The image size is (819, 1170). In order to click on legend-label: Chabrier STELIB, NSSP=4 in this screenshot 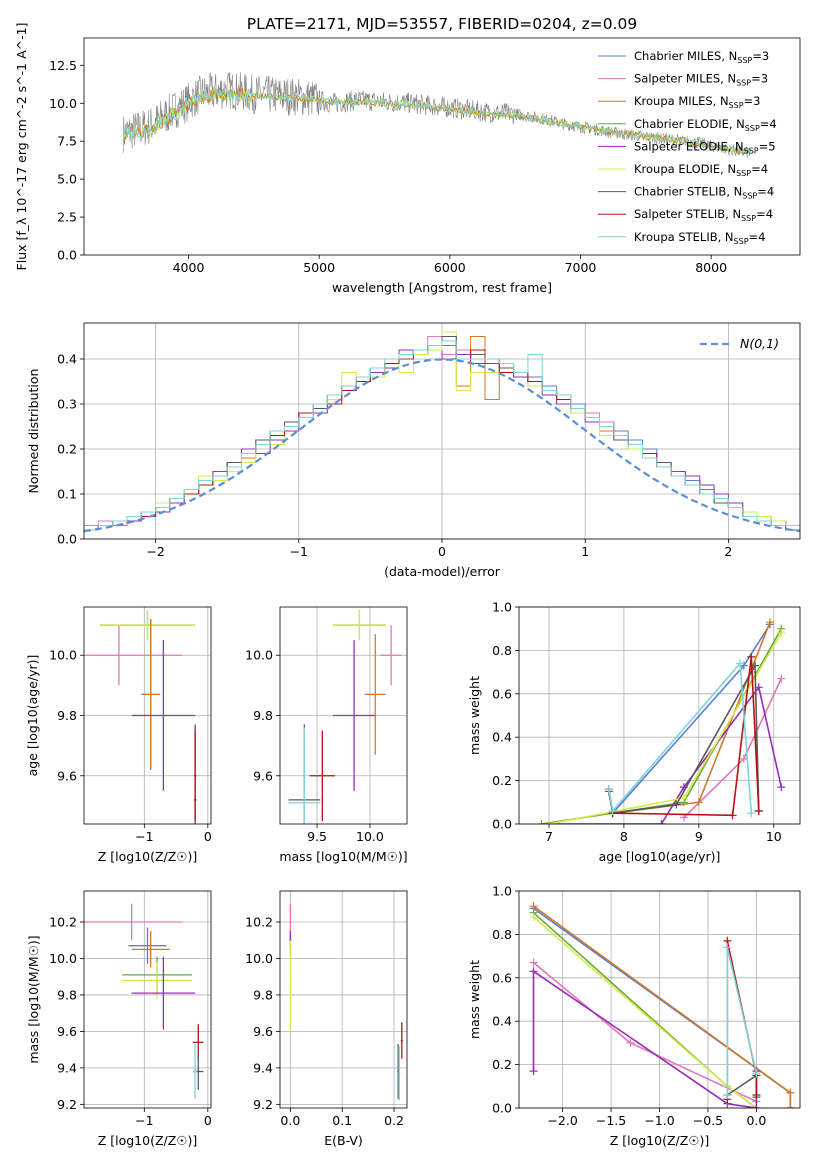, I will do `click(704, 193)`.